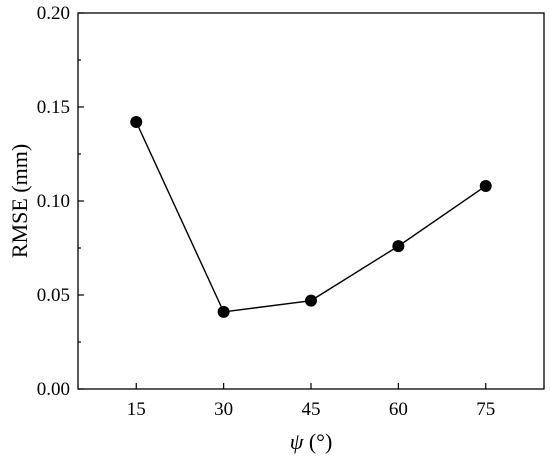  What do you see at coordinates (136, 409) in the screenshot?
I see `x-tick-label: 15` at bounding box center [136, 409].